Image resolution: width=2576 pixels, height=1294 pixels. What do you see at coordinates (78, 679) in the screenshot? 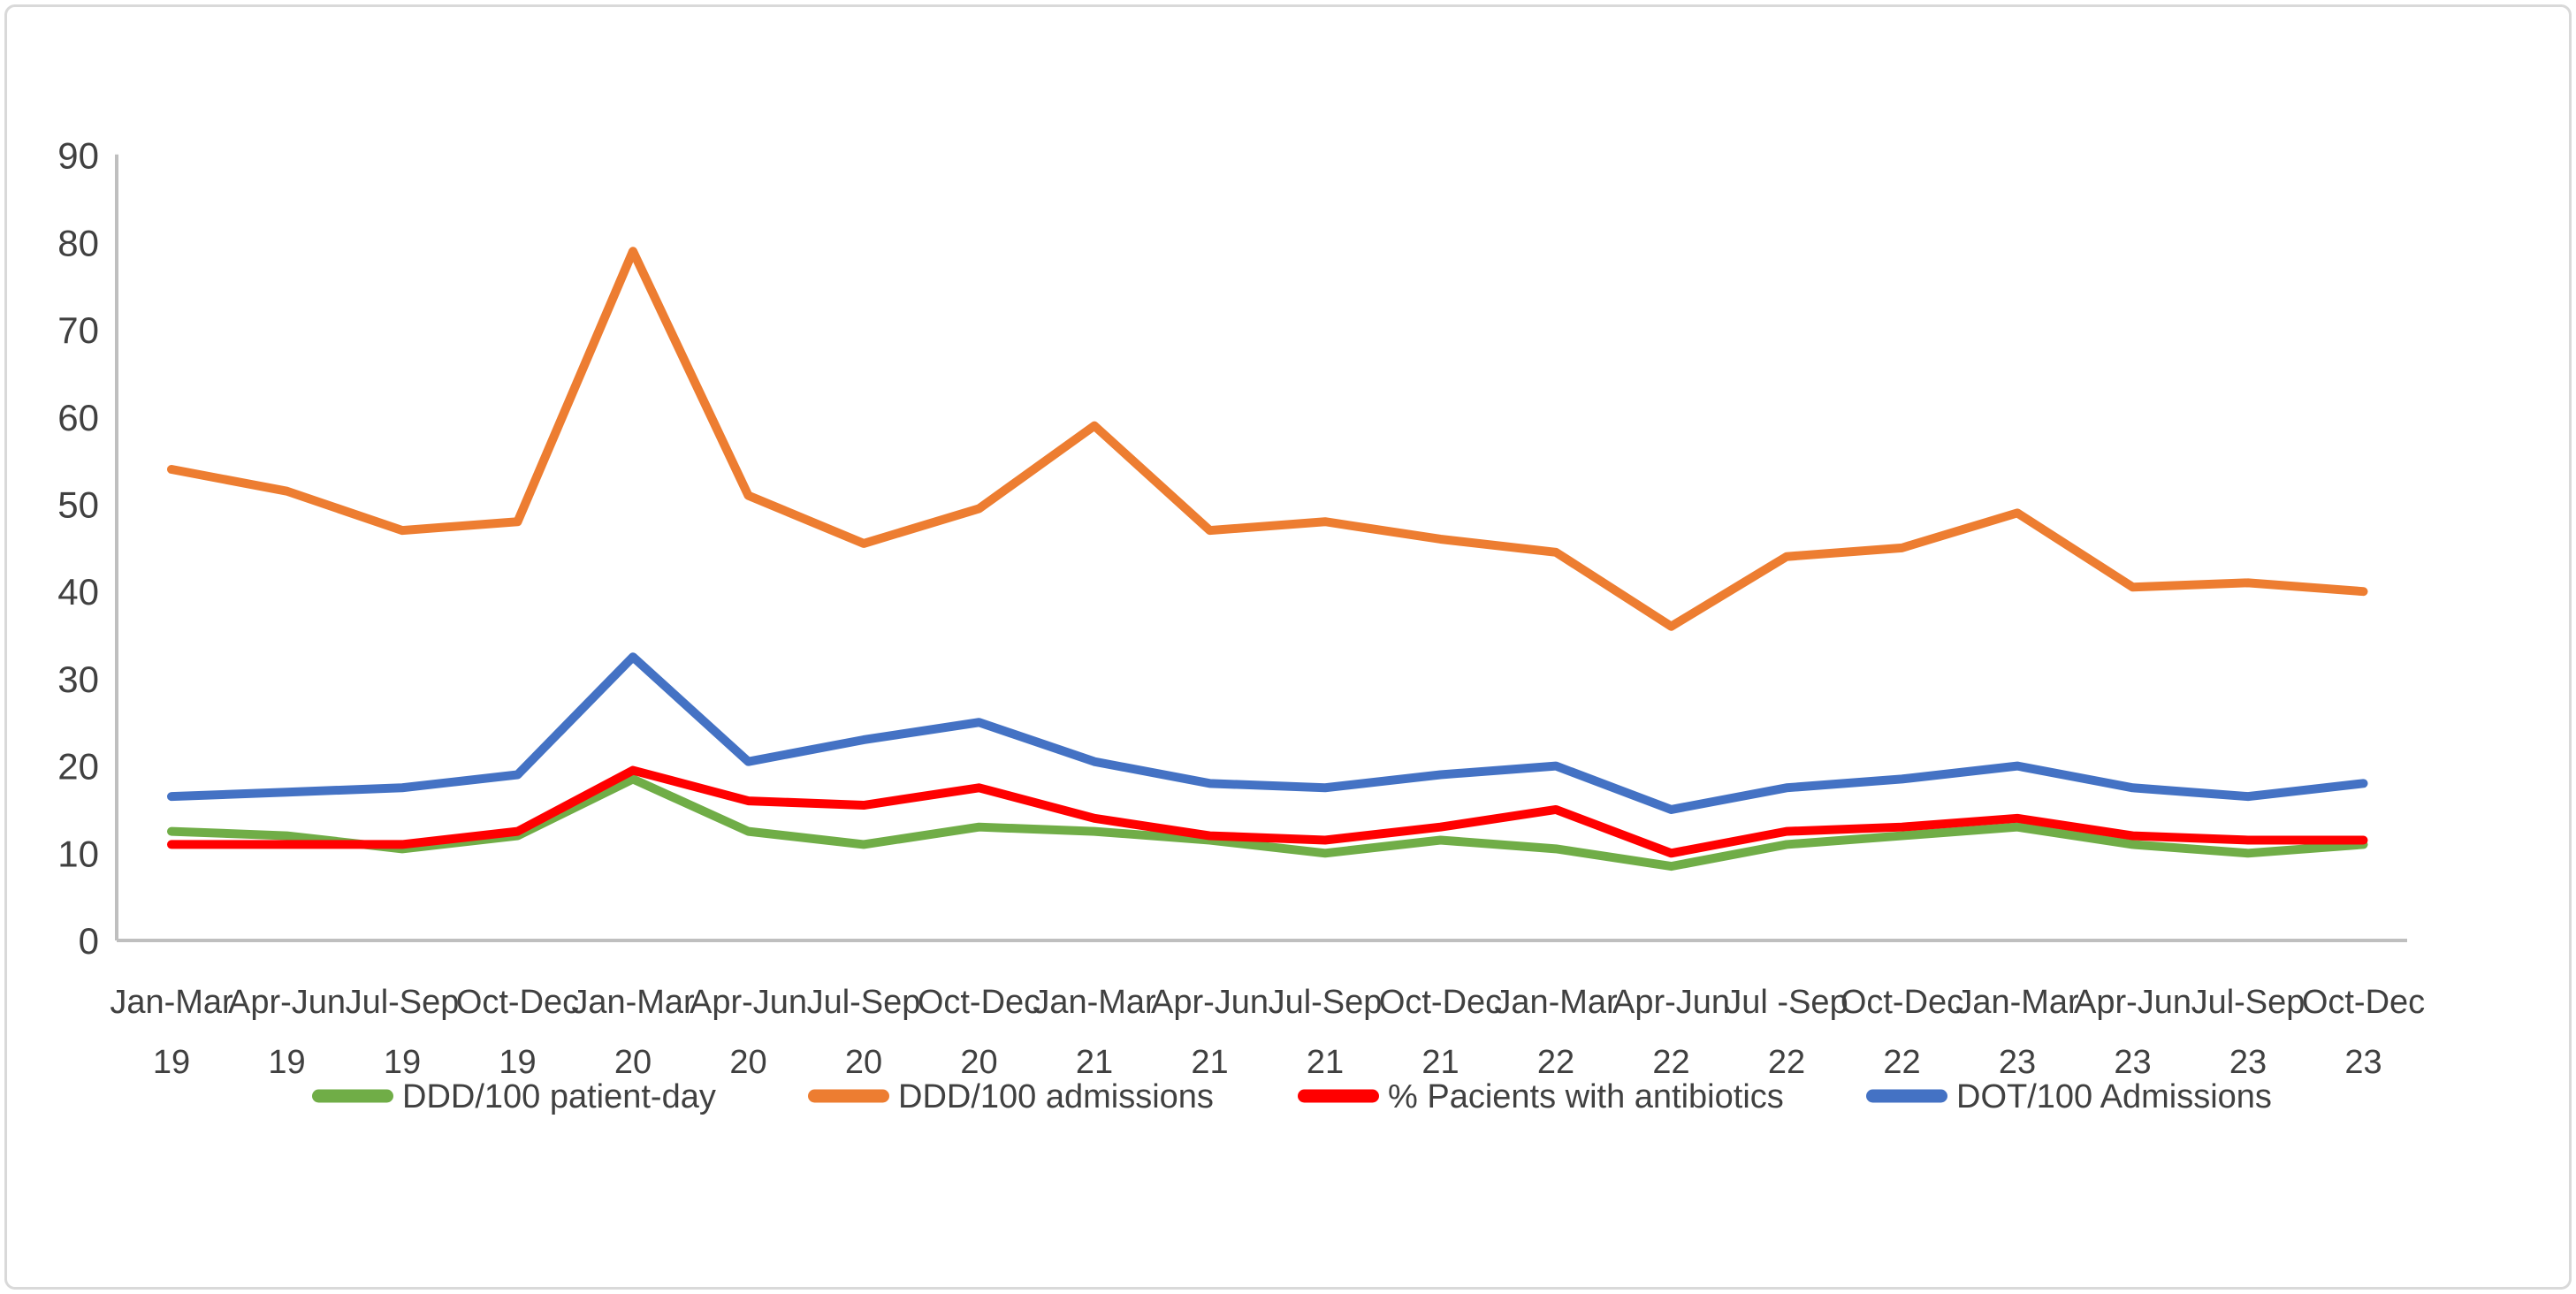
I see `y-tick-label: 30` at bounding box center [78, 679].